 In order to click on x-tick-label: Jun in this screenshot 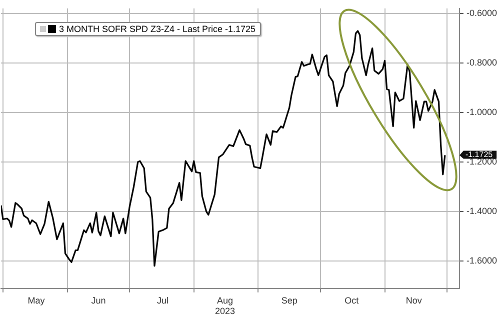, I will do `click(98, 300)`.